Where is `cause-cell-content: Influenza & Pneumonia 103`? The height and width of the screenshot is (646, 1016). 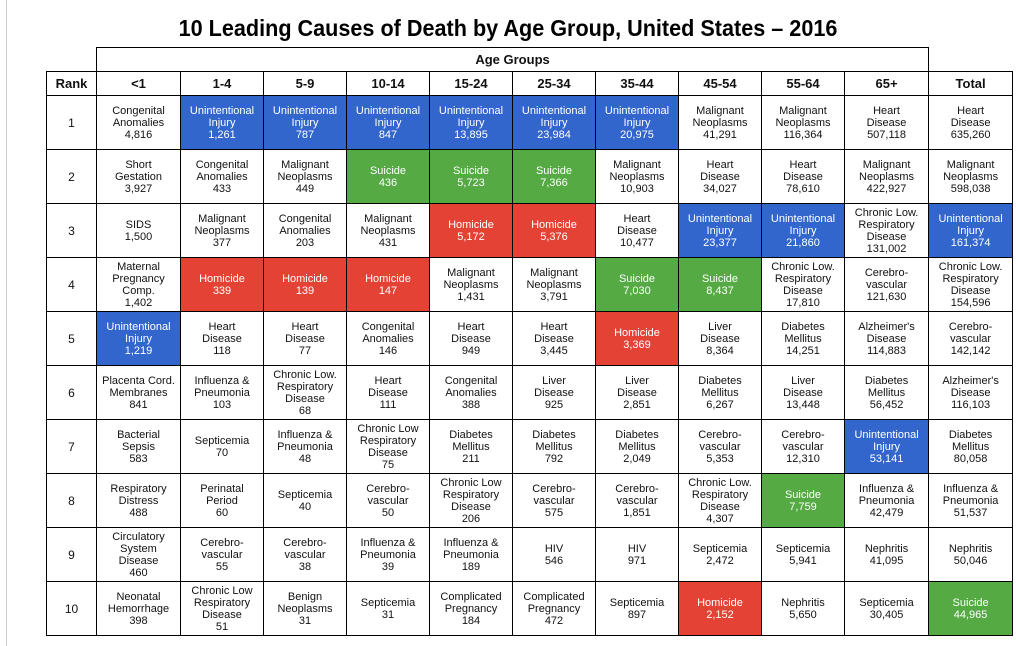
cause-cell-content: Influenza & Pneumonia 103 is located at coordinates (222, 392).